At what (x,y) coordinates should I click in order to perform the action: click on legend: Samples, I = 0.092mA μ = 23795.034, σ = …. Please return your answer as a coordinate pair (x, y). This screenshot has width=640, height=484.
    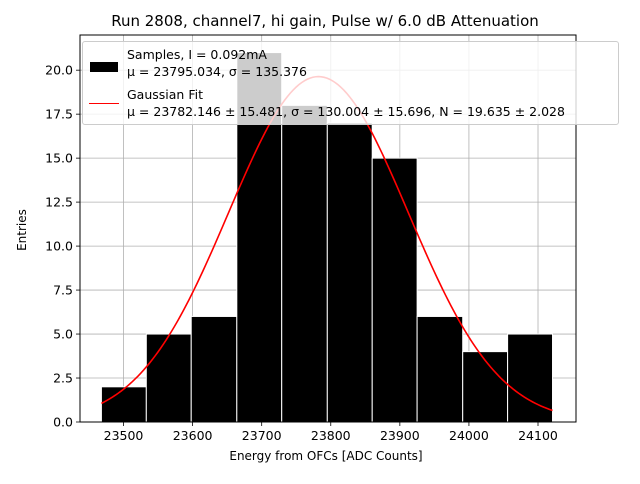
    Looking at the image, I should click on (350, 83).